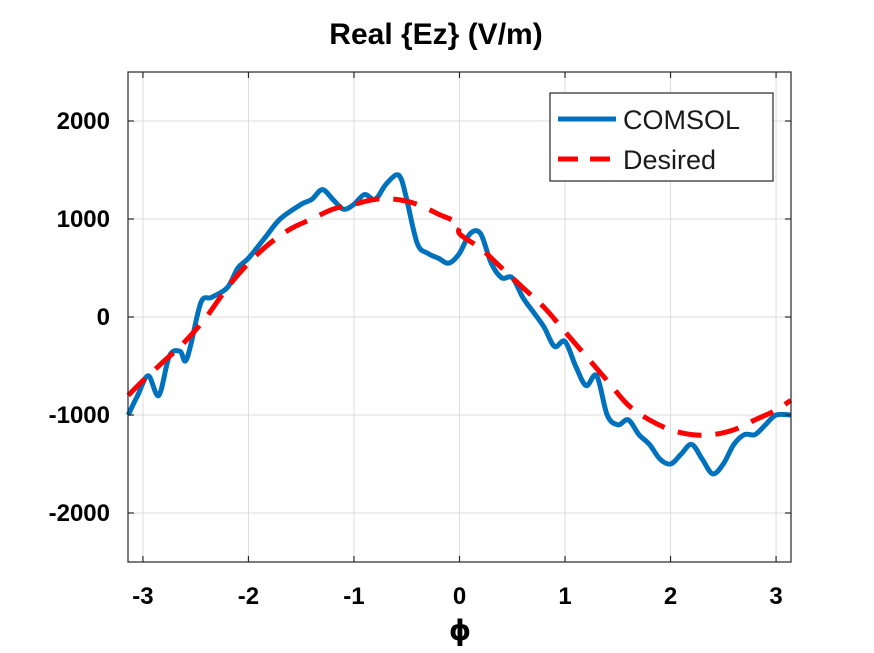 This screenshot has width=874, height=653. Describe the element at coordinates (670, 596) in the screenshot. I see `x-tick-label-5: 2` at that location.